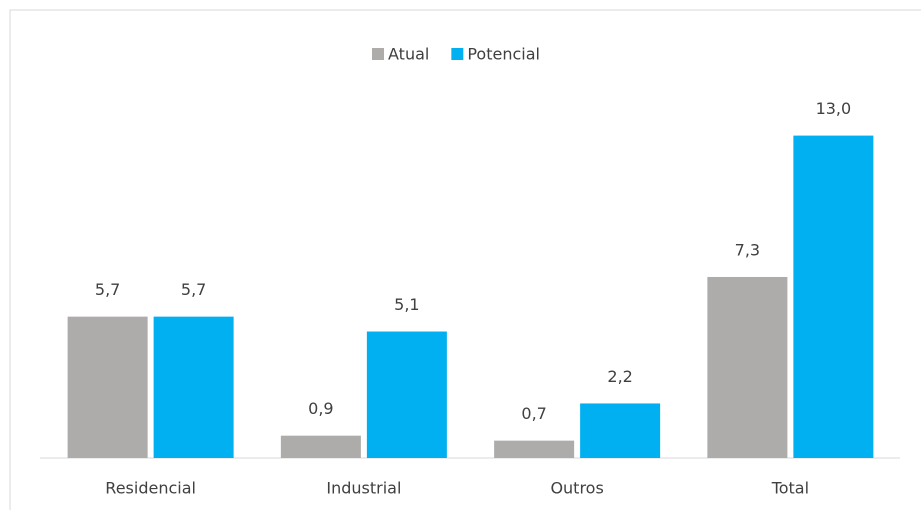  I want to click on x-tick-label: Outros, so click(576, 488).